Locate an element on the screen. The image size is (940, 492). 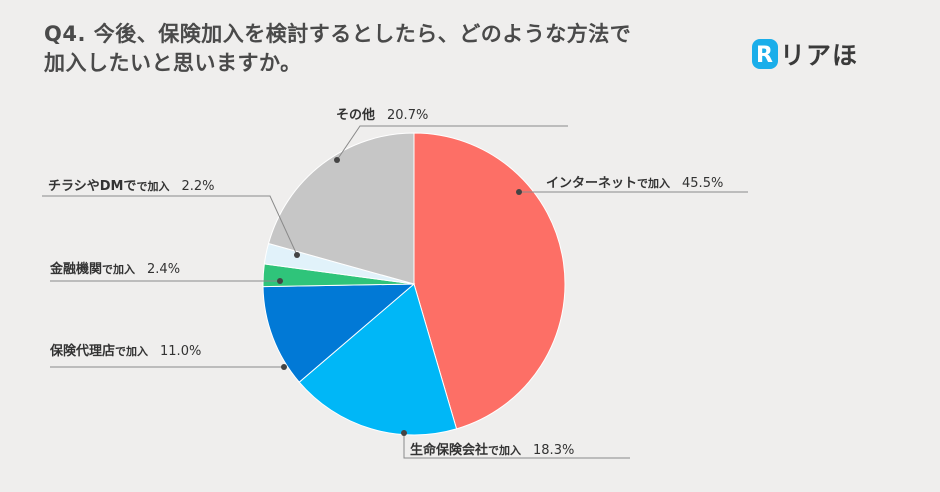
leader-line-life-insurer is located at coordinates (516, 446).